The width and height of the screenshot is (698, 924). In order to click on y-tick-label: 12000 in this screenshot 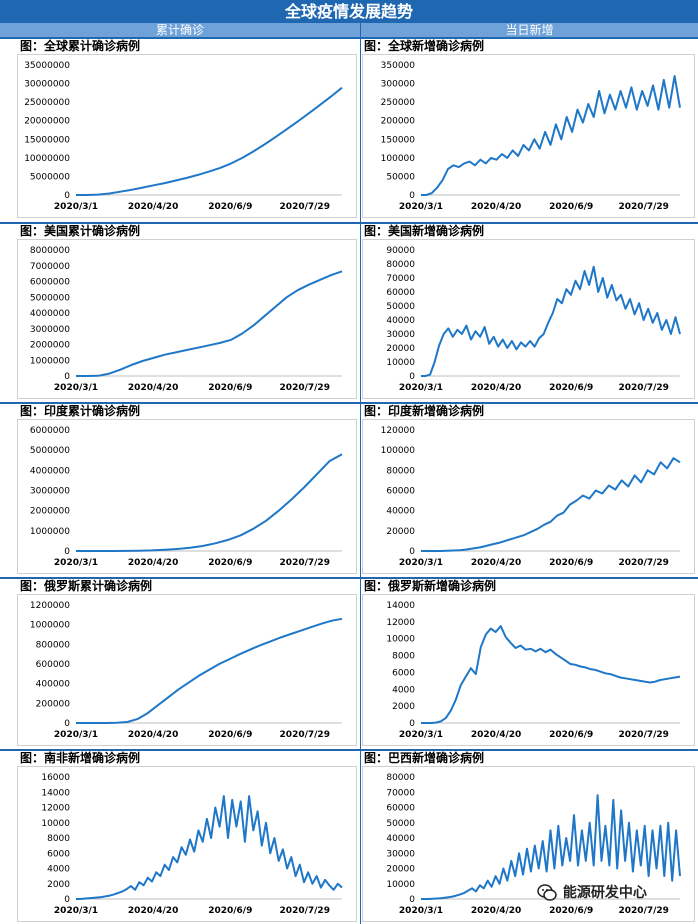, I will do `click(400, 623)`.